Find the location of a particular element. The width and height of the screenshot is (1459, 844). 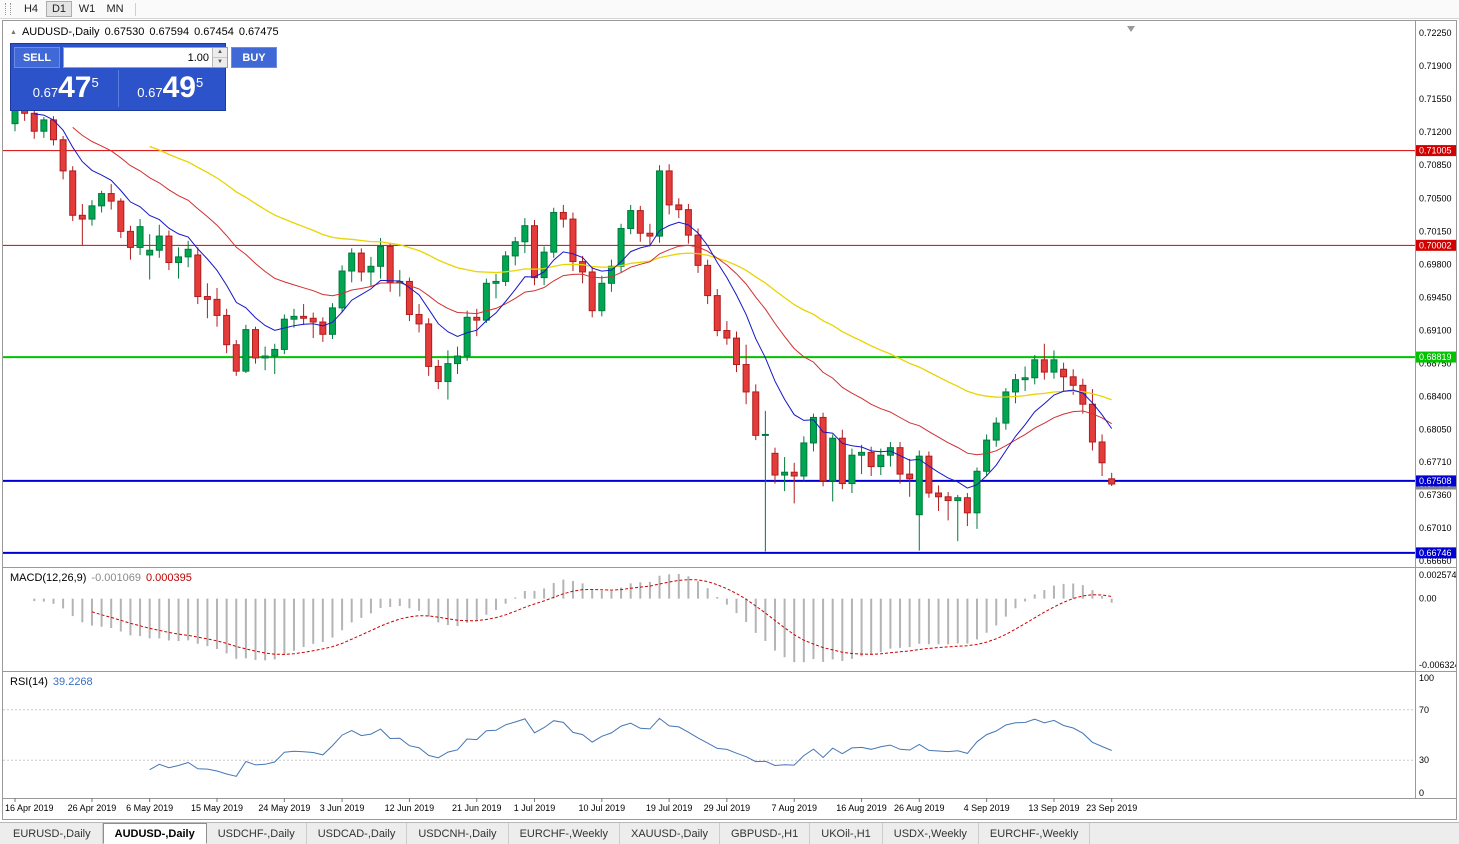

buy-price-sup: 5 is located at coordinates (199, 82).